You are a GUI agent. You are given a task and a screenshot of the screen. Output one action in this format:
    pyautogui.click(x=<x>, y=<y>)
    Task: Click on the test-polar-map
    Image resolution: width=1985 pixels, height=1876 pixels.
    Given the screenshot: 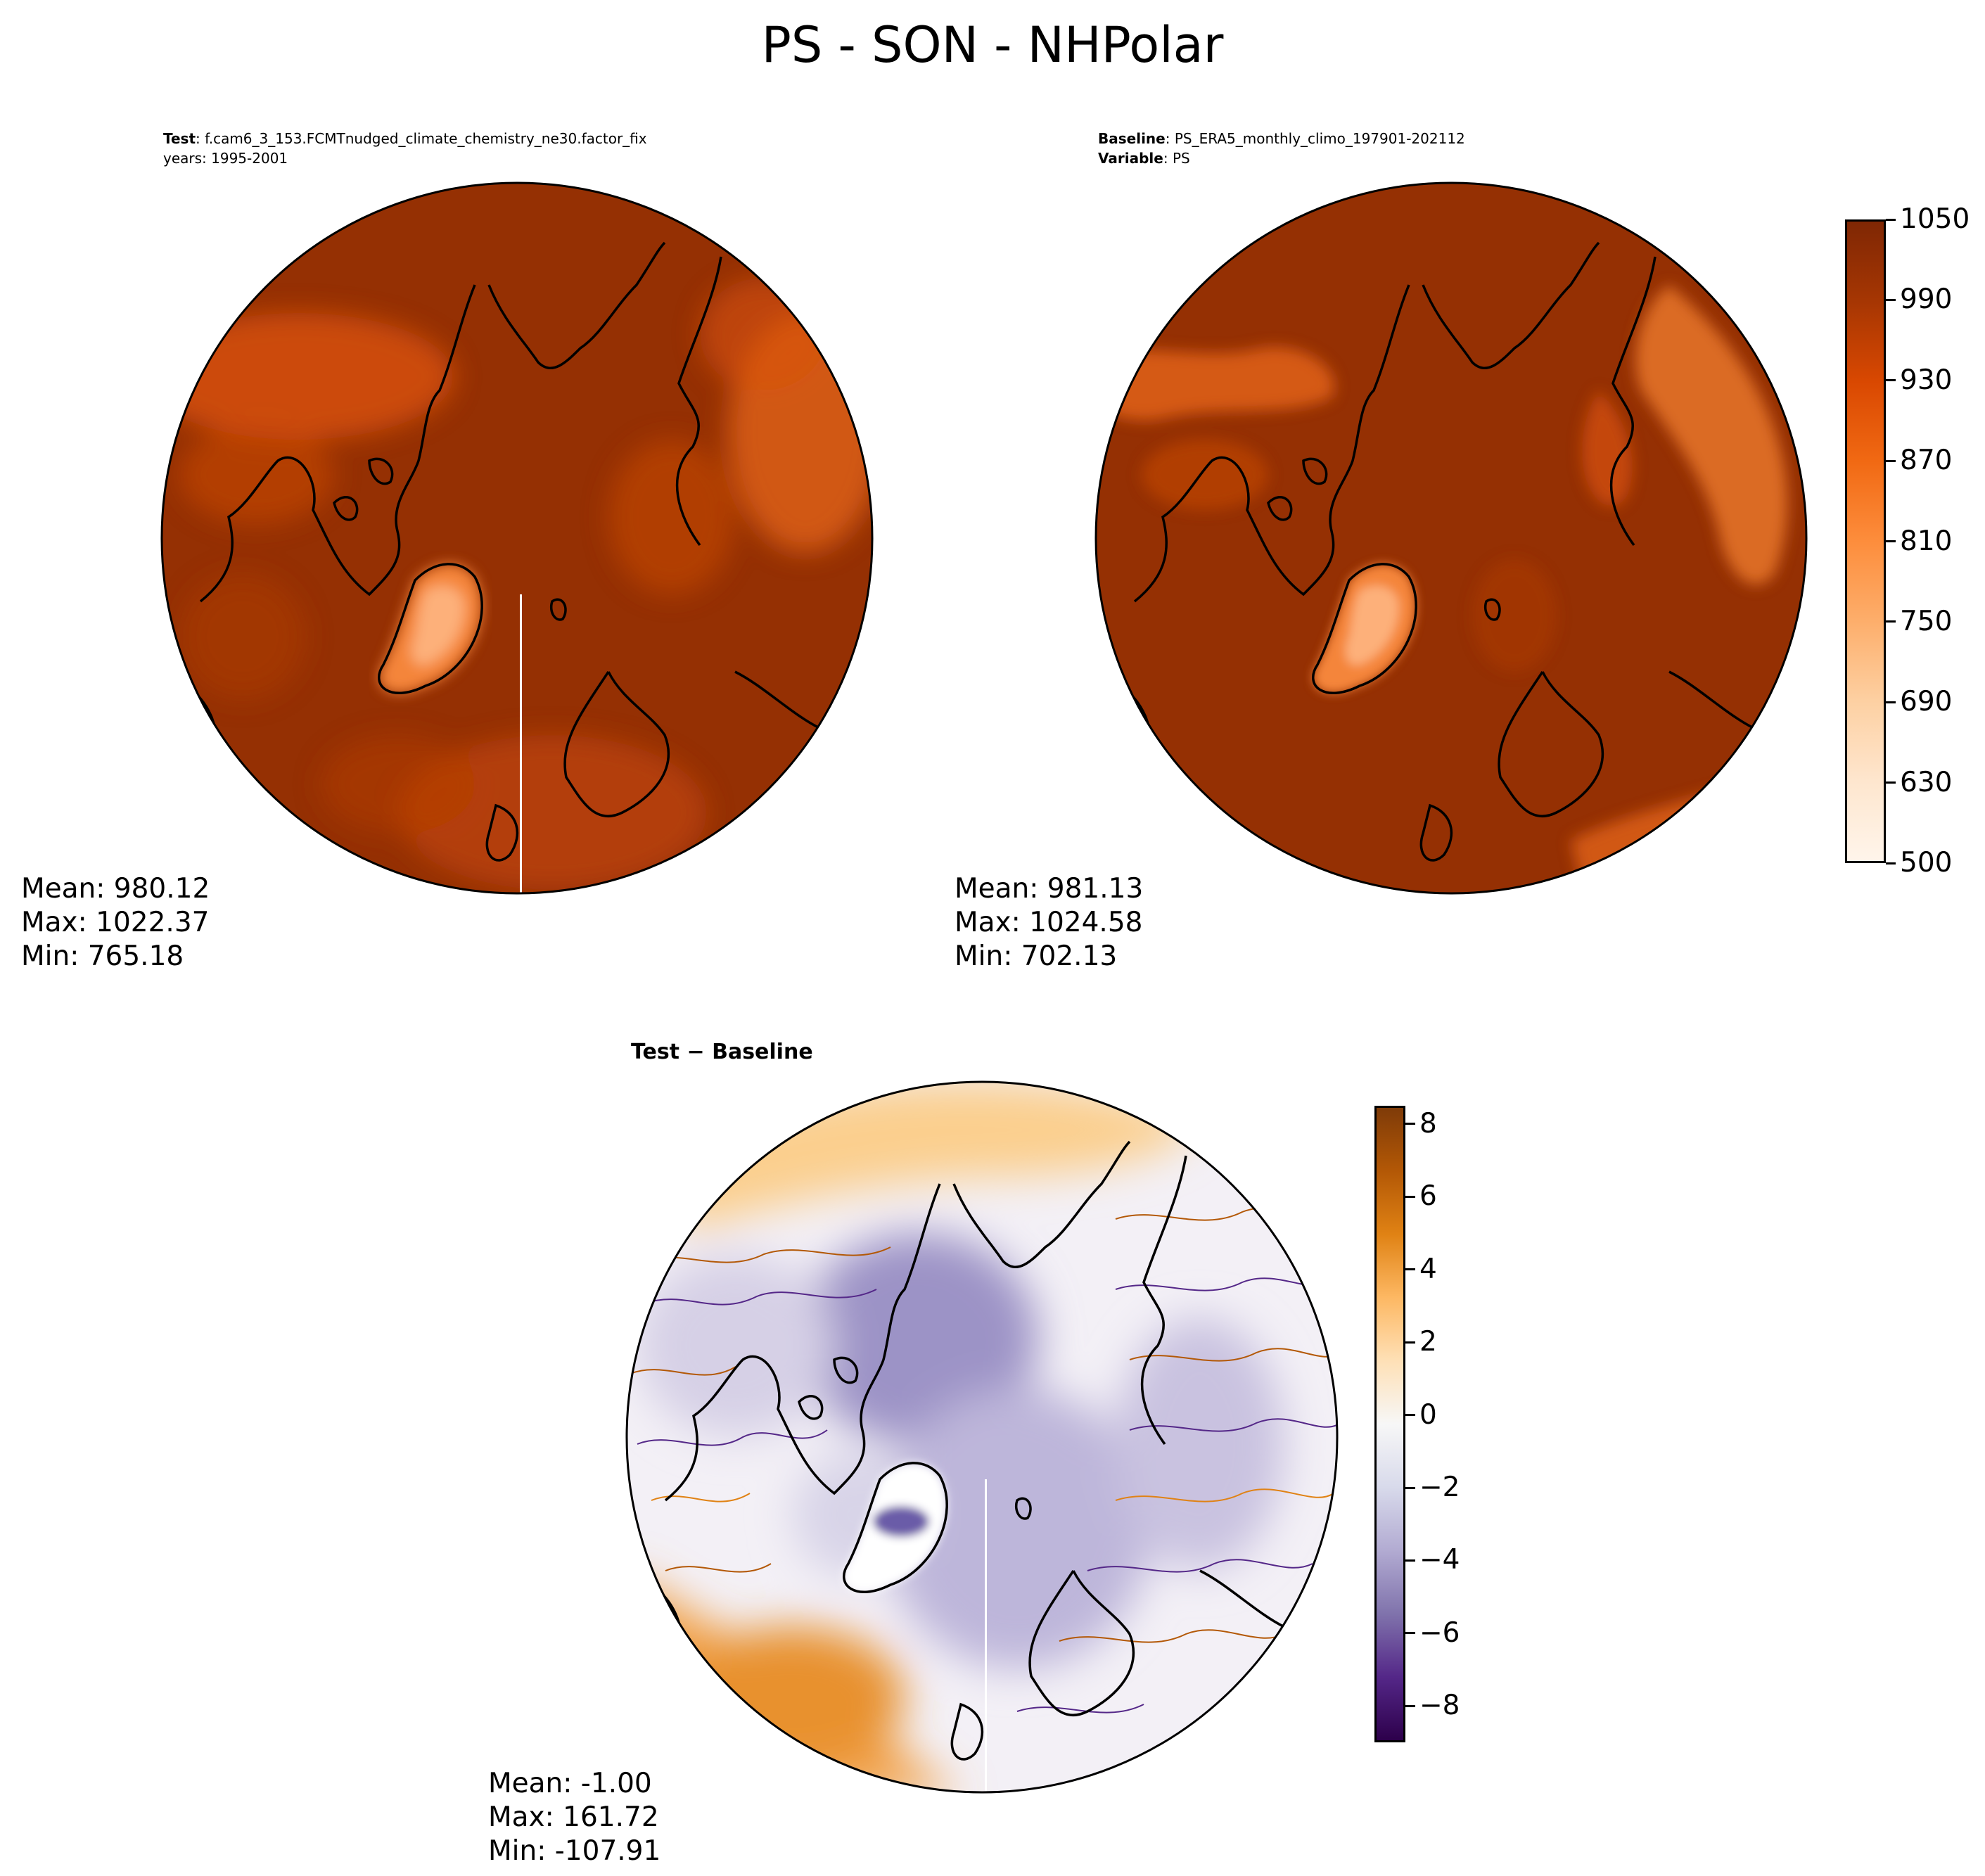 What is the action you would take?
    pyautogui.click(x=517, y=538)
    